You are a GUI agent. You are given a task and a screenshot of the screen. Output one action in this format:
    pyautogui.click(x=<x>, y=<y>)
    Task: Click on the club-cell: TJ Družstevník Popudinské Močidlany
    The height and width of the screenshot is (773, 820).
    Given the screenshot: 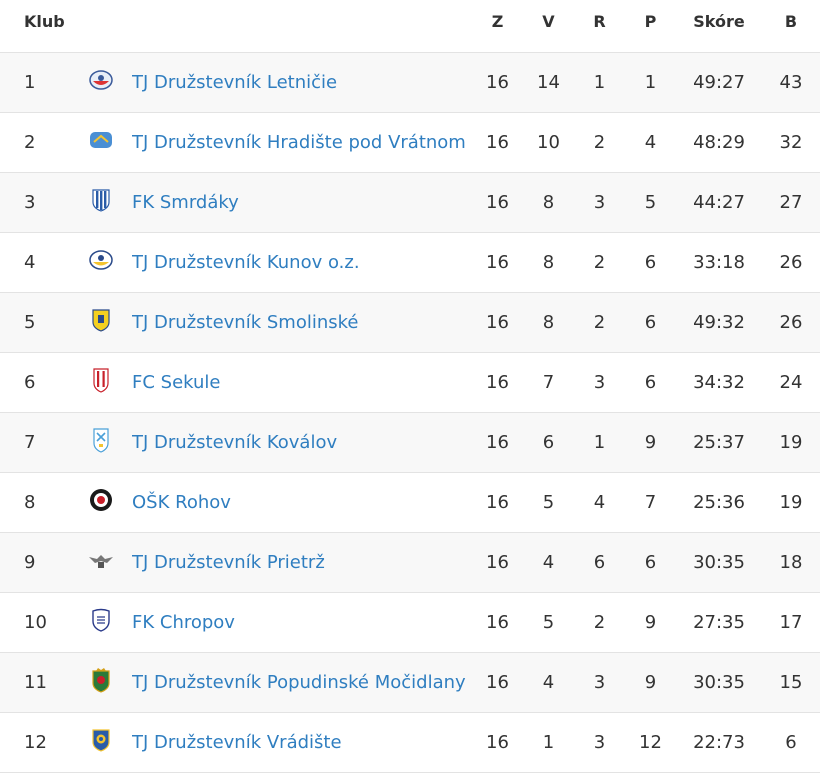 What is the action you would take?
    pyautogui.click(x=302, y=682)
    